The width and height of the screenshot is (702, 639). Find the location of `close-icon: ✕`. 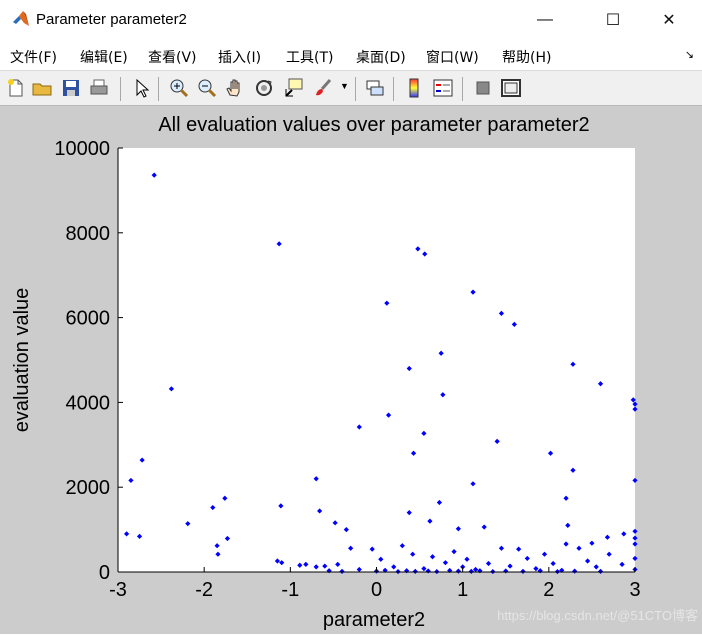

close-icon: ✕ is located at coordinates (669, 20).